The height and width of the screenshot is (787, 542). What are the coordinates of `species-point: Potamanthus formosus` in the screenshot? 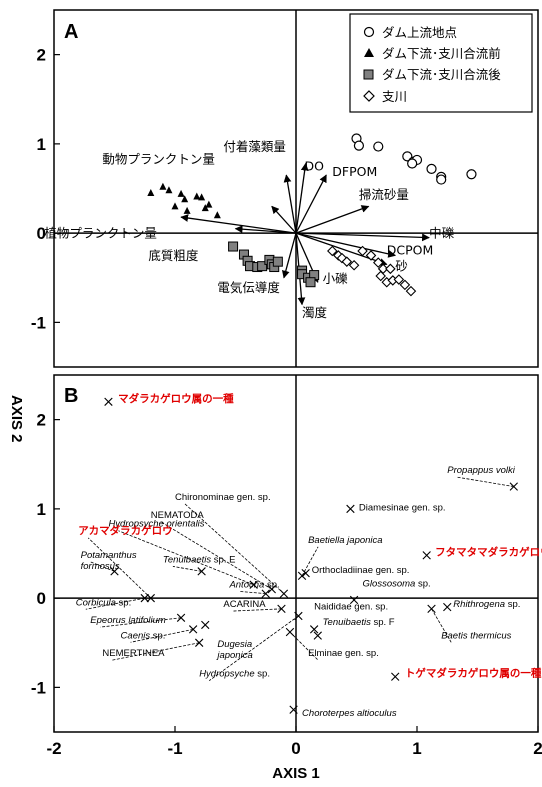 It's located at (109, 563).